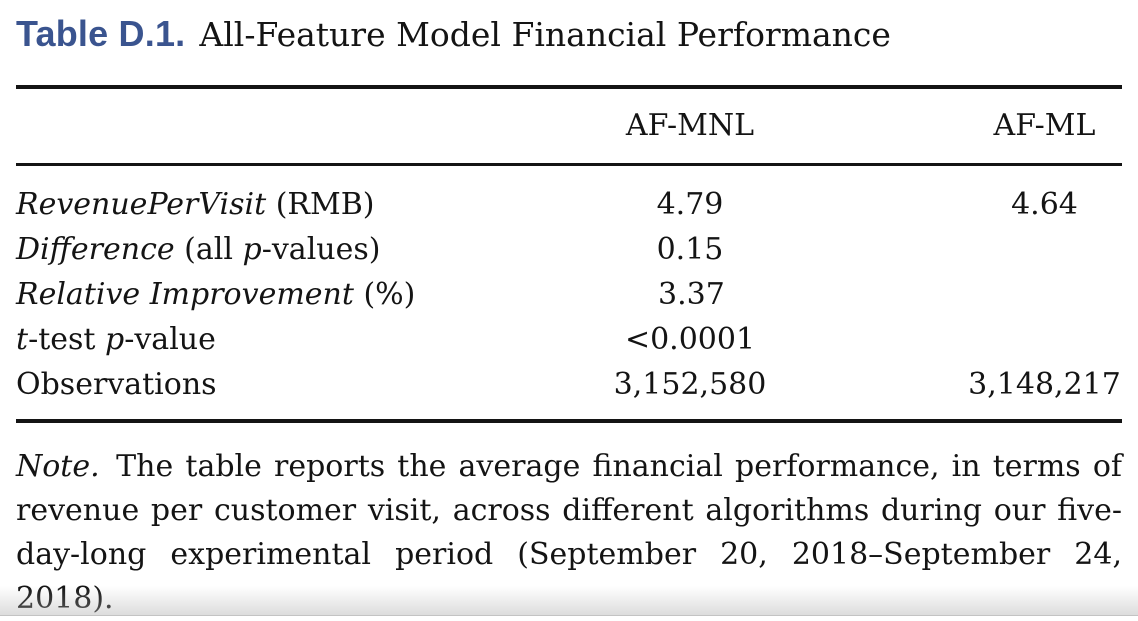 This screenshot has width=1138, height=621. I want to click on table-header-rule, so click(569, 164).